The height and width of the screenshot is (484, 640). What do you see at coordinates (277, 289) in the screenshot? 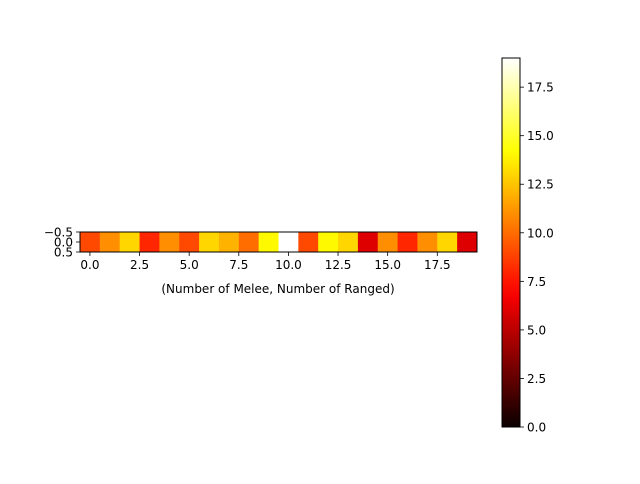
I see `x-axis-label: (Number of Melee, Number of Ranged)` at bounding box center [277, 289].